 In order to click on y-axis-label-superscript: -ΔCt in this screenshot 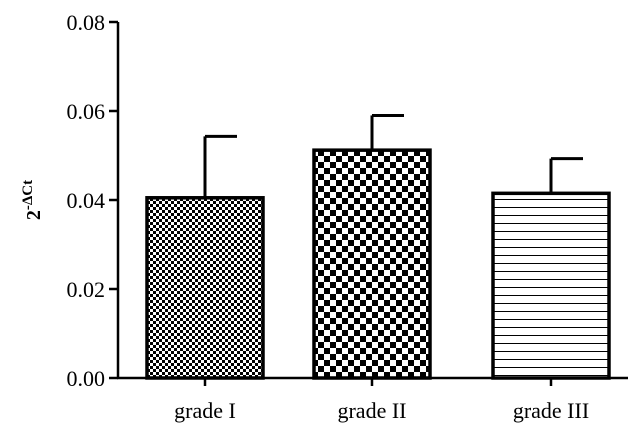, I will do `click(28, 195)`.